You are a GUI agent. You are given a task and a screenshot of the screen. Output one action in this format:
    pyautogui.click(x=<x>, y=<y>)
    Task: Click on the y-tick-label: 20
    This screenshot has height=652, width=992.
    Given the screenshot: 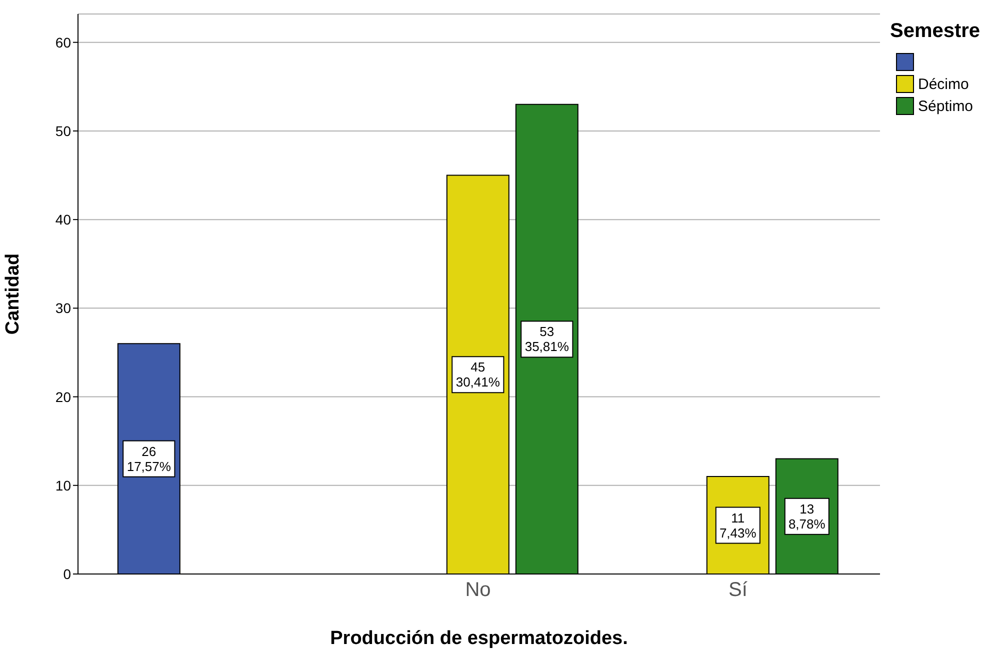 What is the action you would take?
    pyautogui.click(x=63, y=396)
    